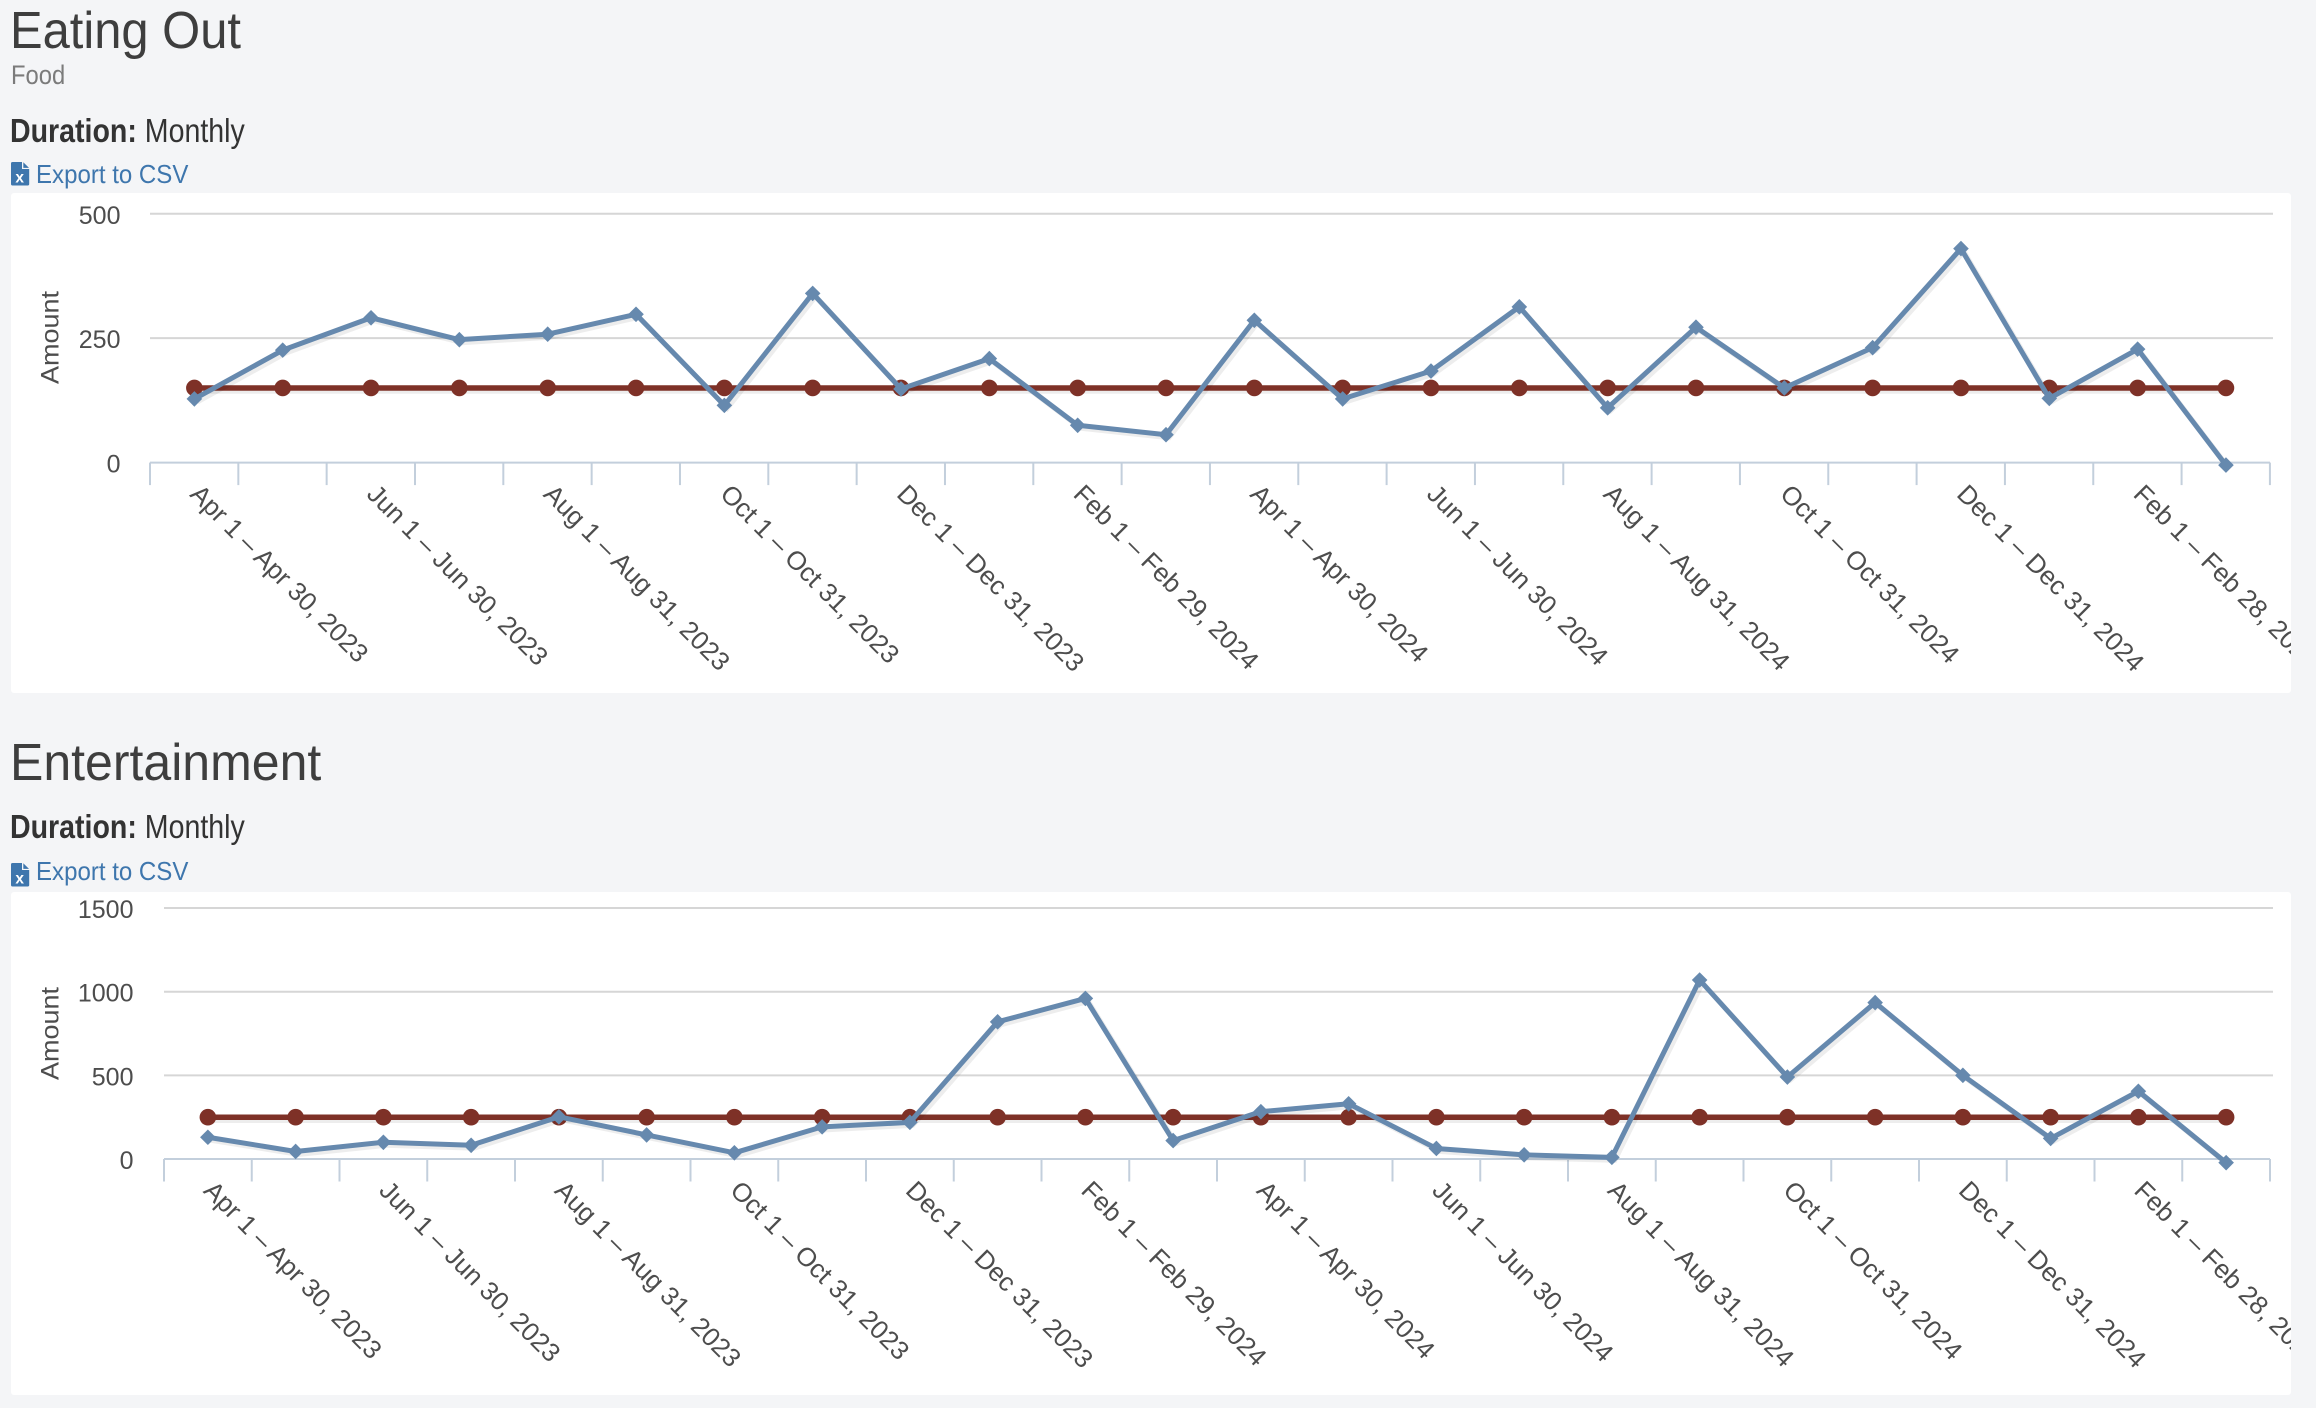 This screenshot has height=1408, width=2316. What do you see at coordinates (106, 910) in the screenshot?
I see `svg-text: 1500` at bounding box center [106, 910].